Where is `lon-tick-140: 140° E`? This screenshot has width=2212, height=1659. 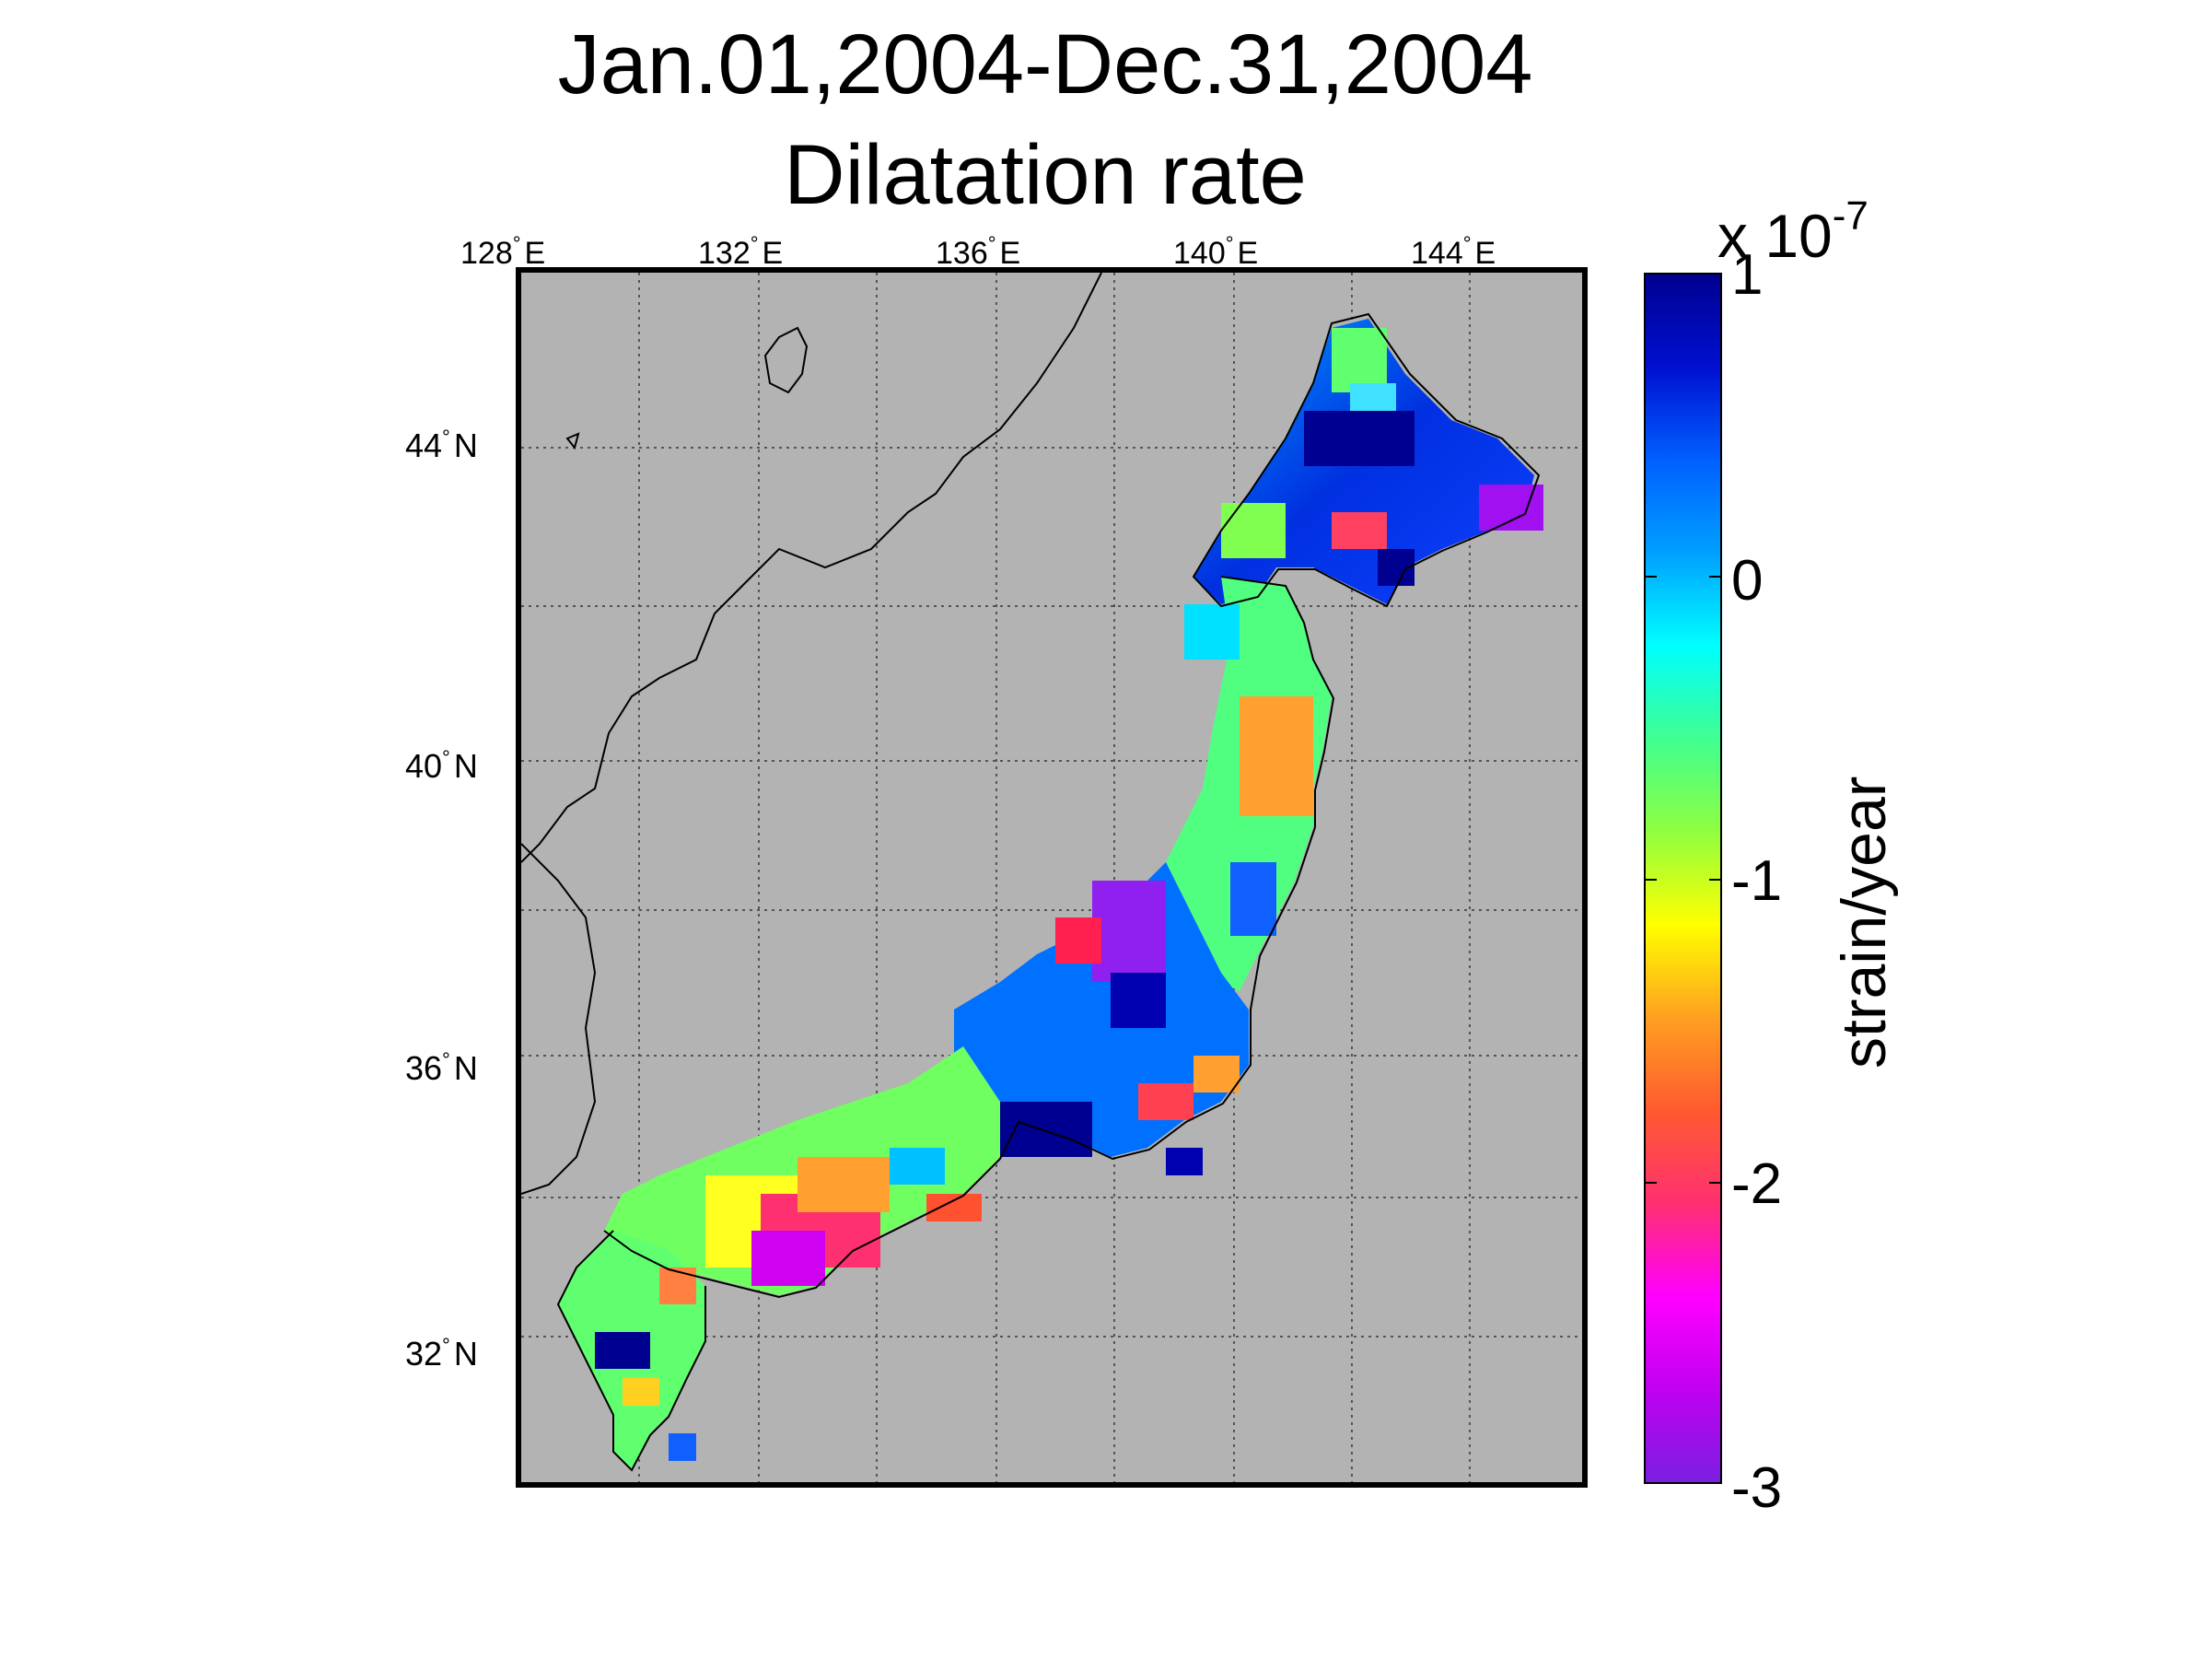
lon-tick-140: 140° E is located at coordinates (1216, 251).